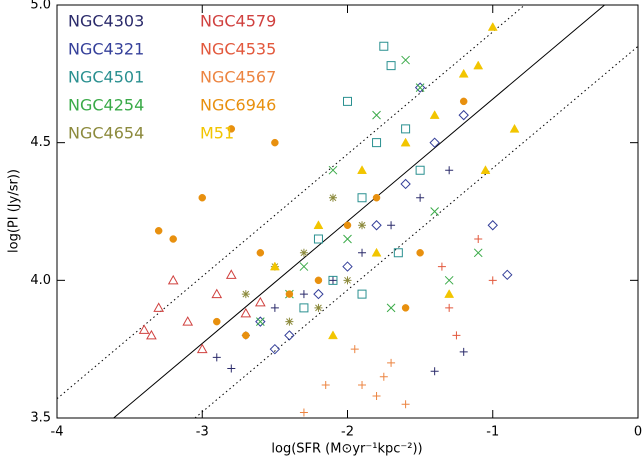 The image size is (643, 461). Describe the element at coordinates (40, 6) in the screenshot. I see `y-tick-label: 5.0` at that location.